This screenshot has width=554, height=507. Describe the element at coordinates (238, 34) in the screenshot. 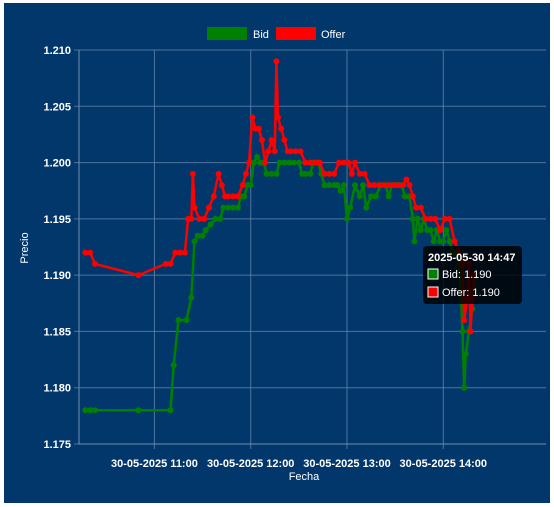

I see `legend-item-bid: Bid` at that location.